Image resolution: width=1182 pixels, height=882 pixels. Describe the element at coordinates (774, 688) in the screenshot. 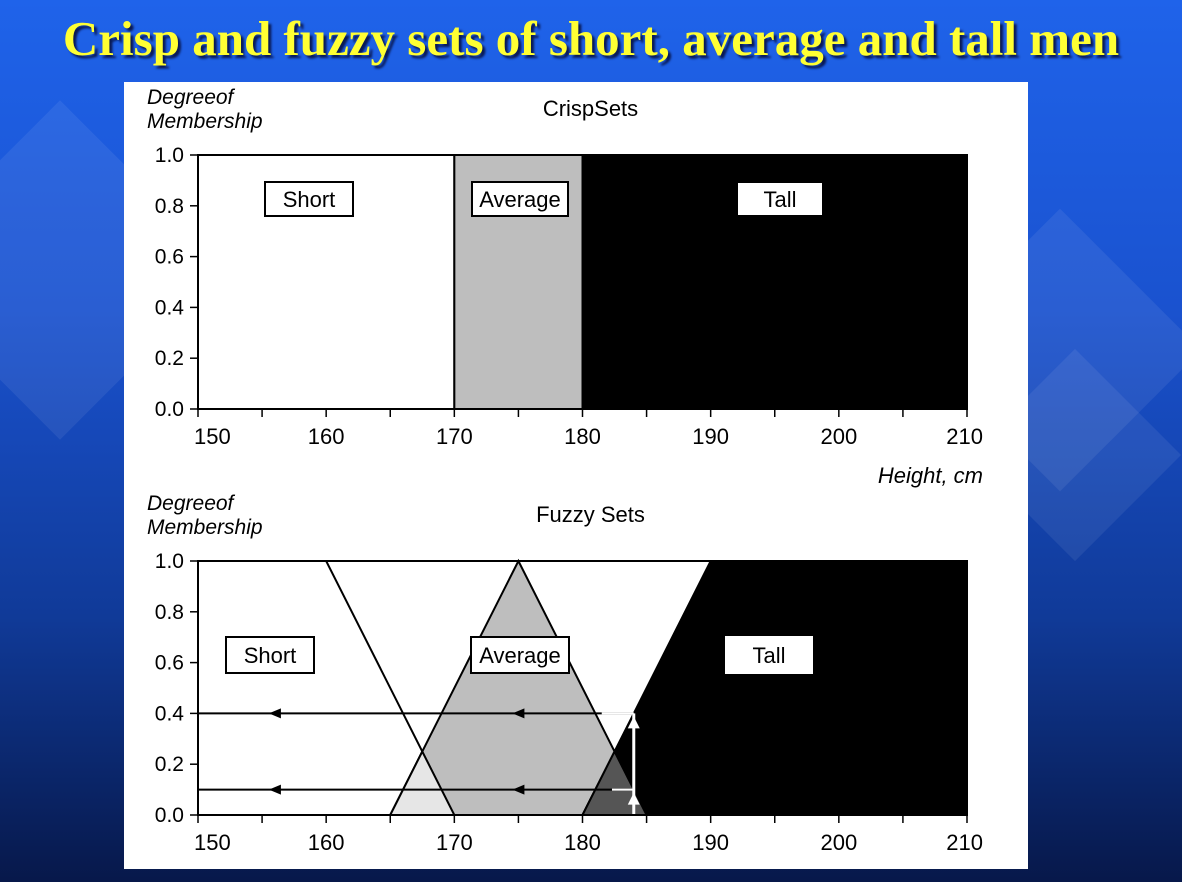

I see `series-tall-area` at that location.